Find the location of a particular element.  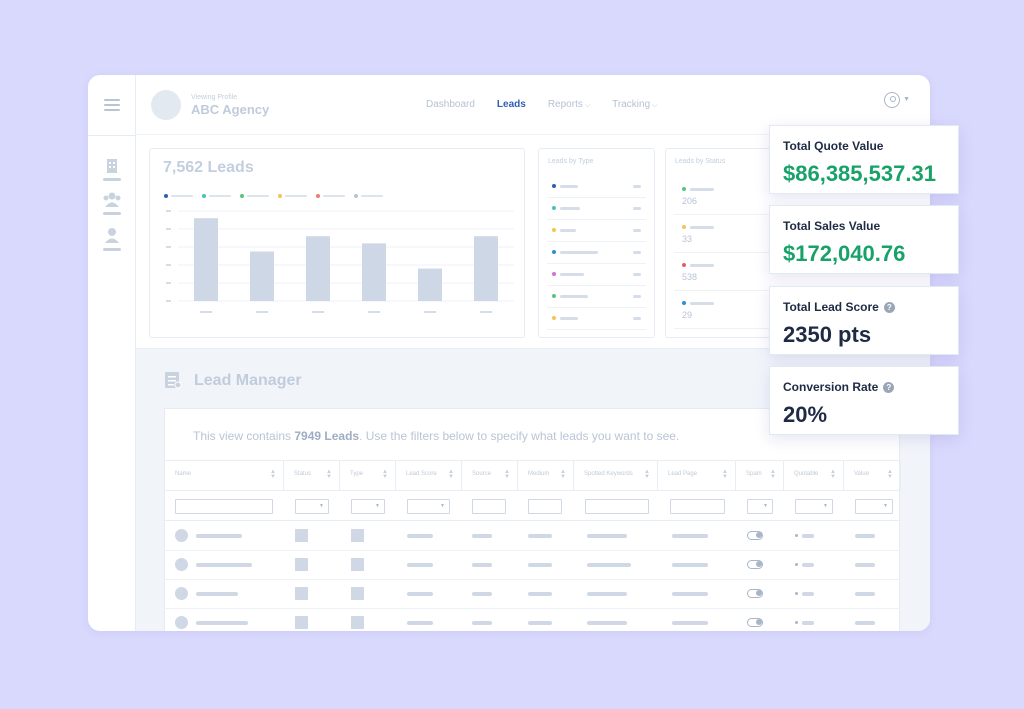

team-icon is located at coordinates (112, 203).